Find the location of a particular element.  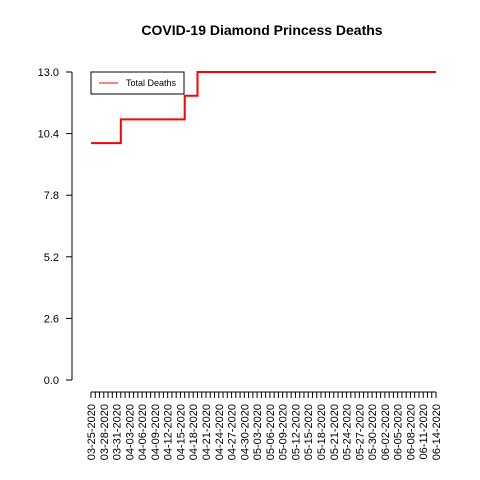

x-tick-label: 05-21-2020 is located at coordinates (335, 432).